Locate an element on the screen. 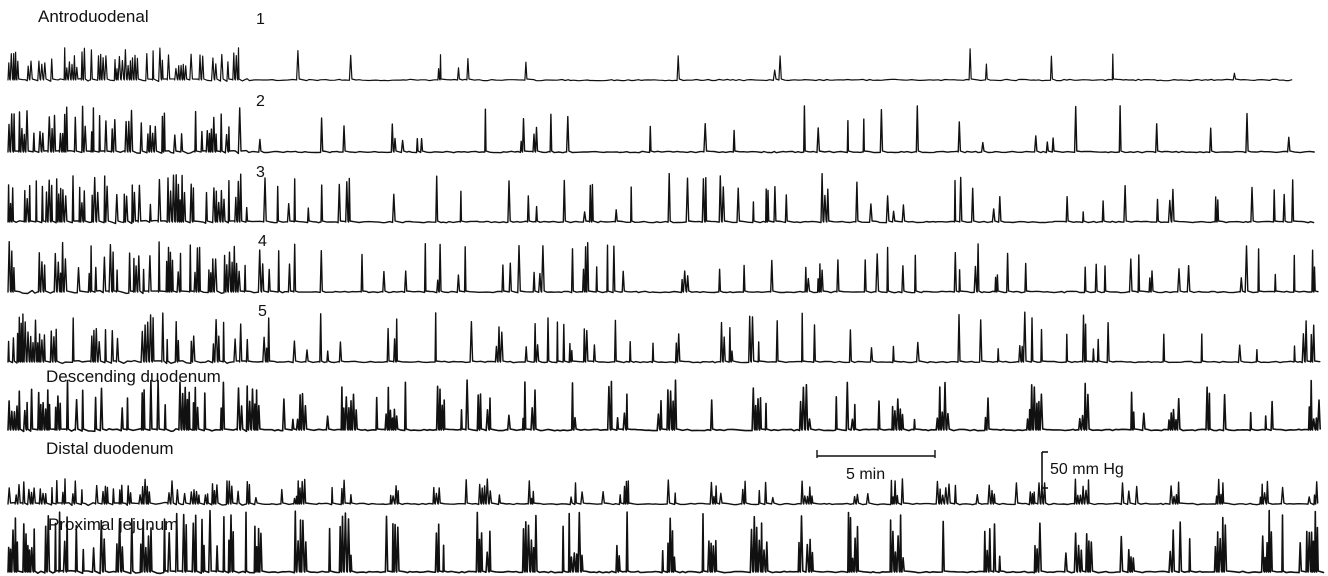 Image resolution: width=1328 pixels, height=576 pixels. pressure-scale-label: 50 mm Hg is located at coordinates (1087, 469).